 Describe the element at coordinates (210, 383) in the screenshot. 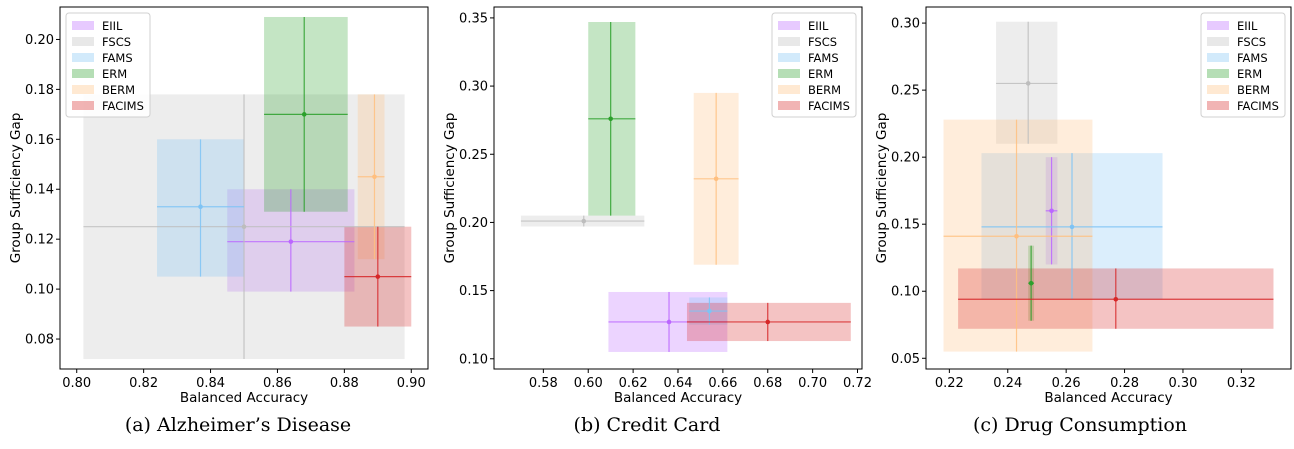

I see `x-tick-label: 0.84` at that location.